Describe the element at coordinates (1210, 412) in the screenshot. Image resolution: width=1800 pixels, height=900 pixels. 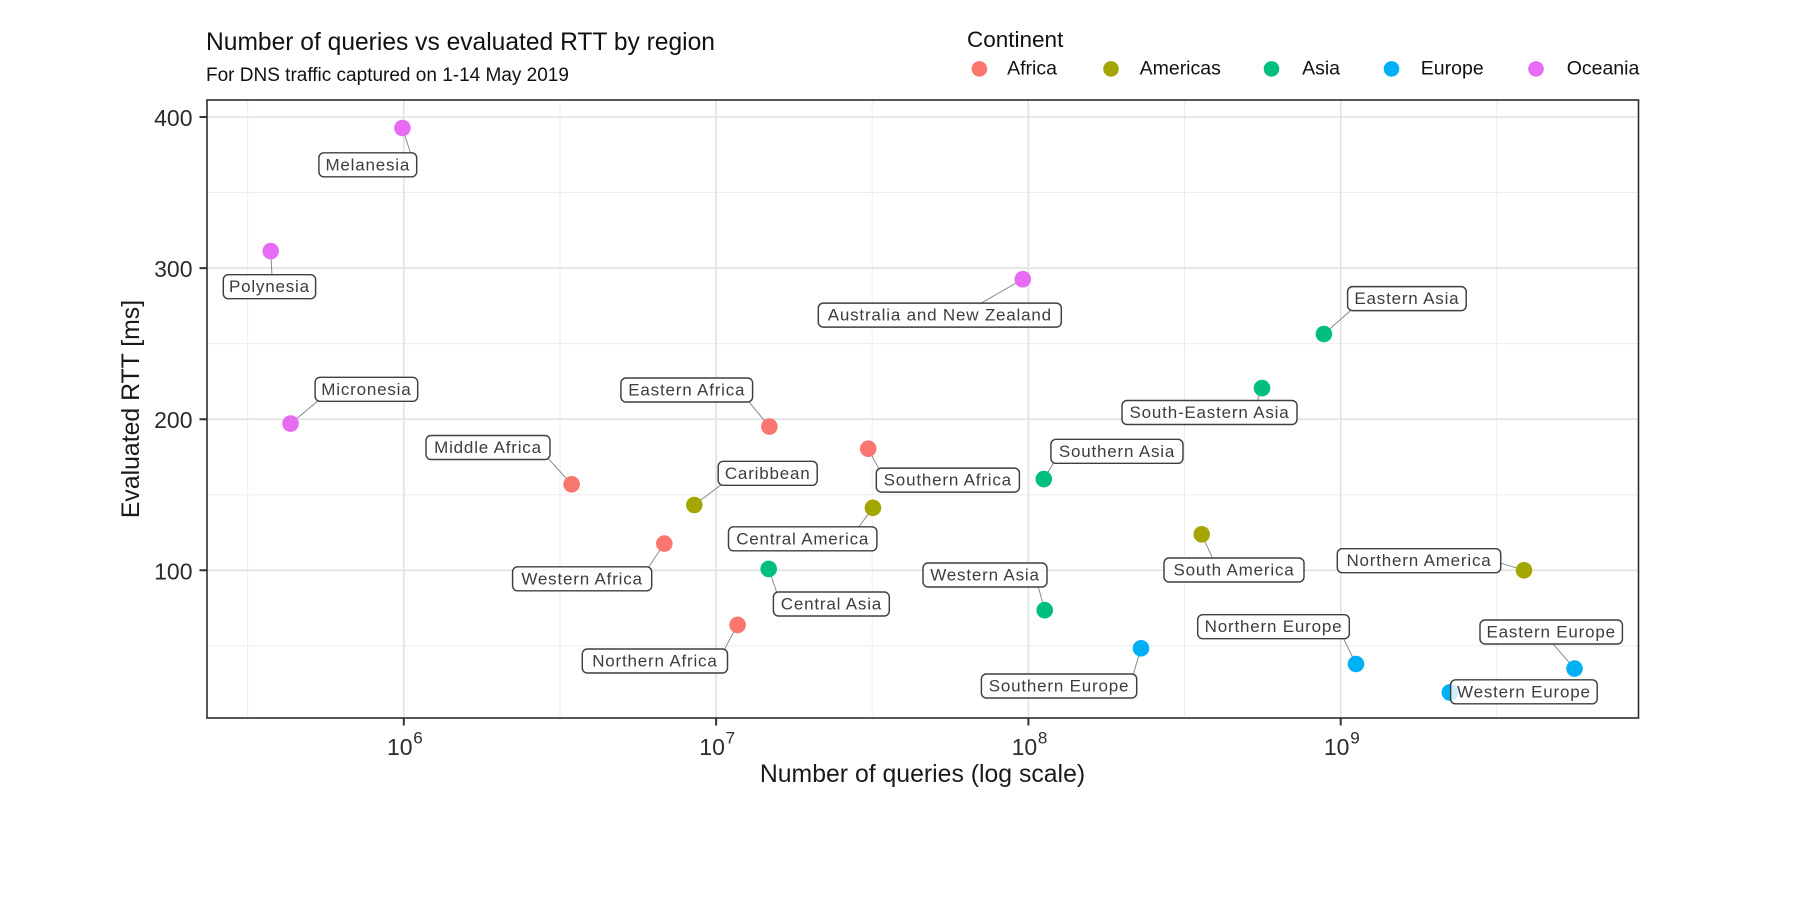
I see `svg-text: South-Eastern Asia` at that location.